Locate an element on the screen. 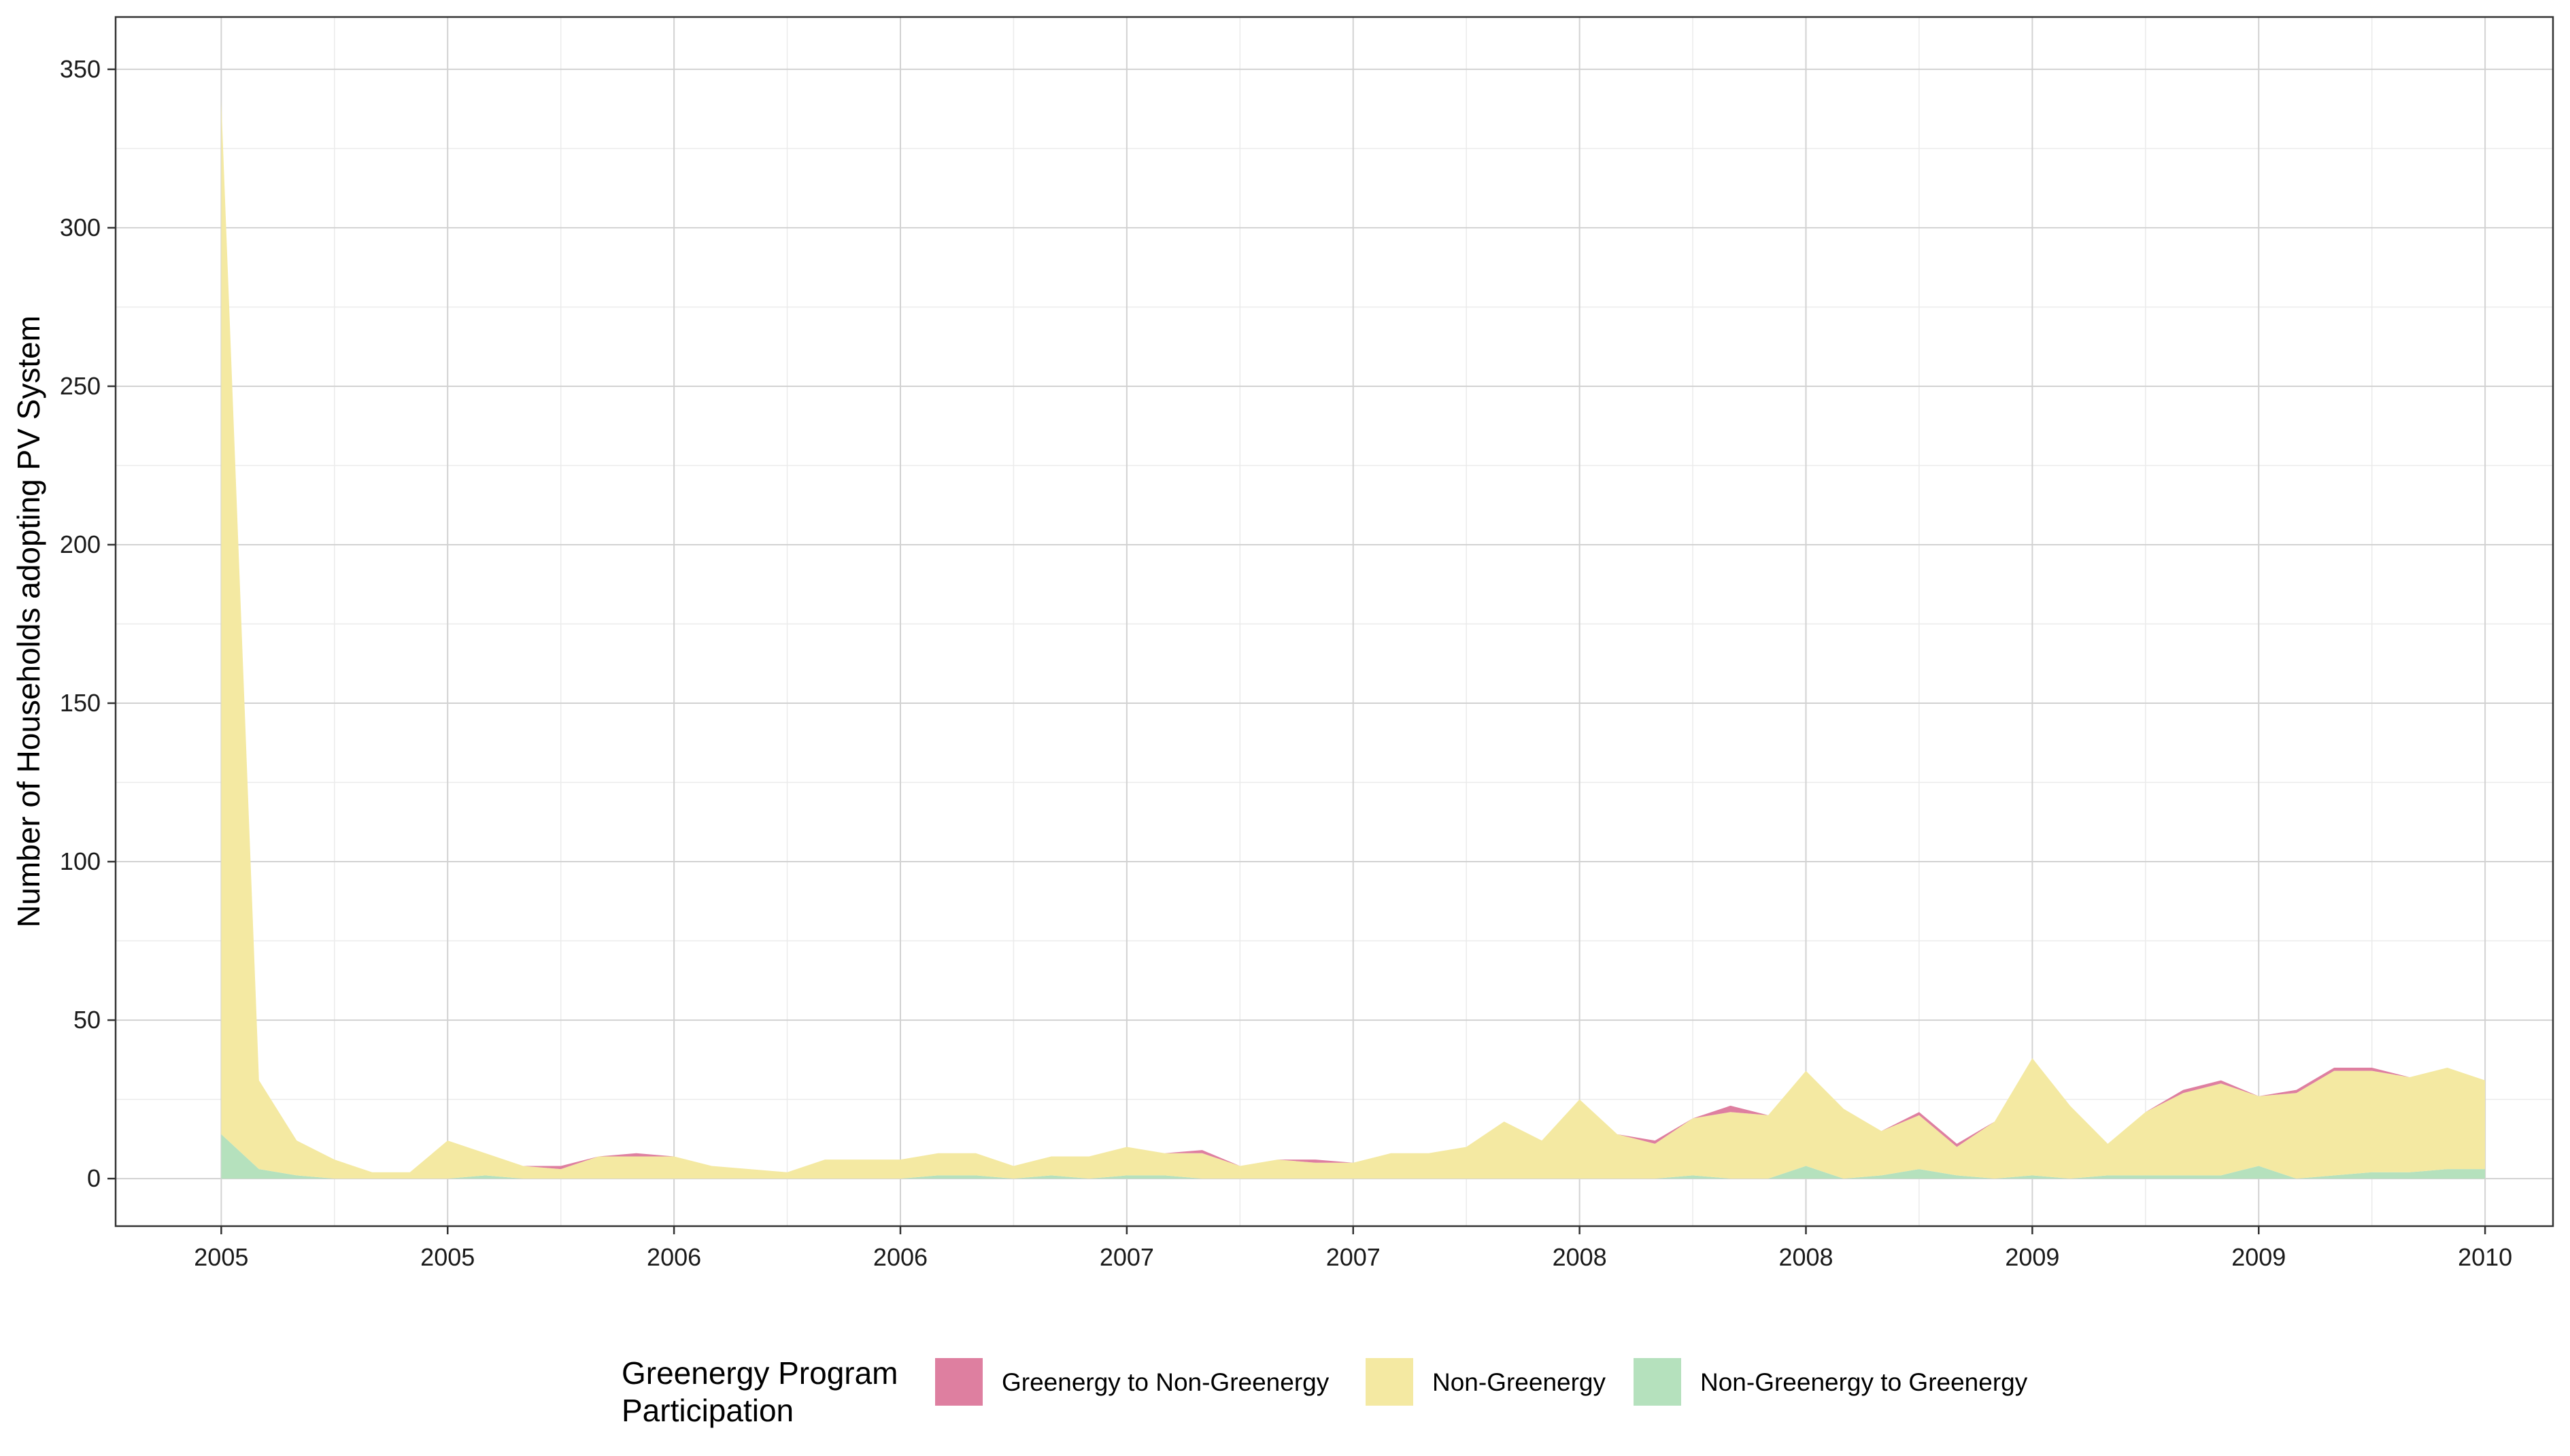 This screenshot has width=2570, height=1456. legend-key-non-greenergy is located at coordinates (1390, 1382).